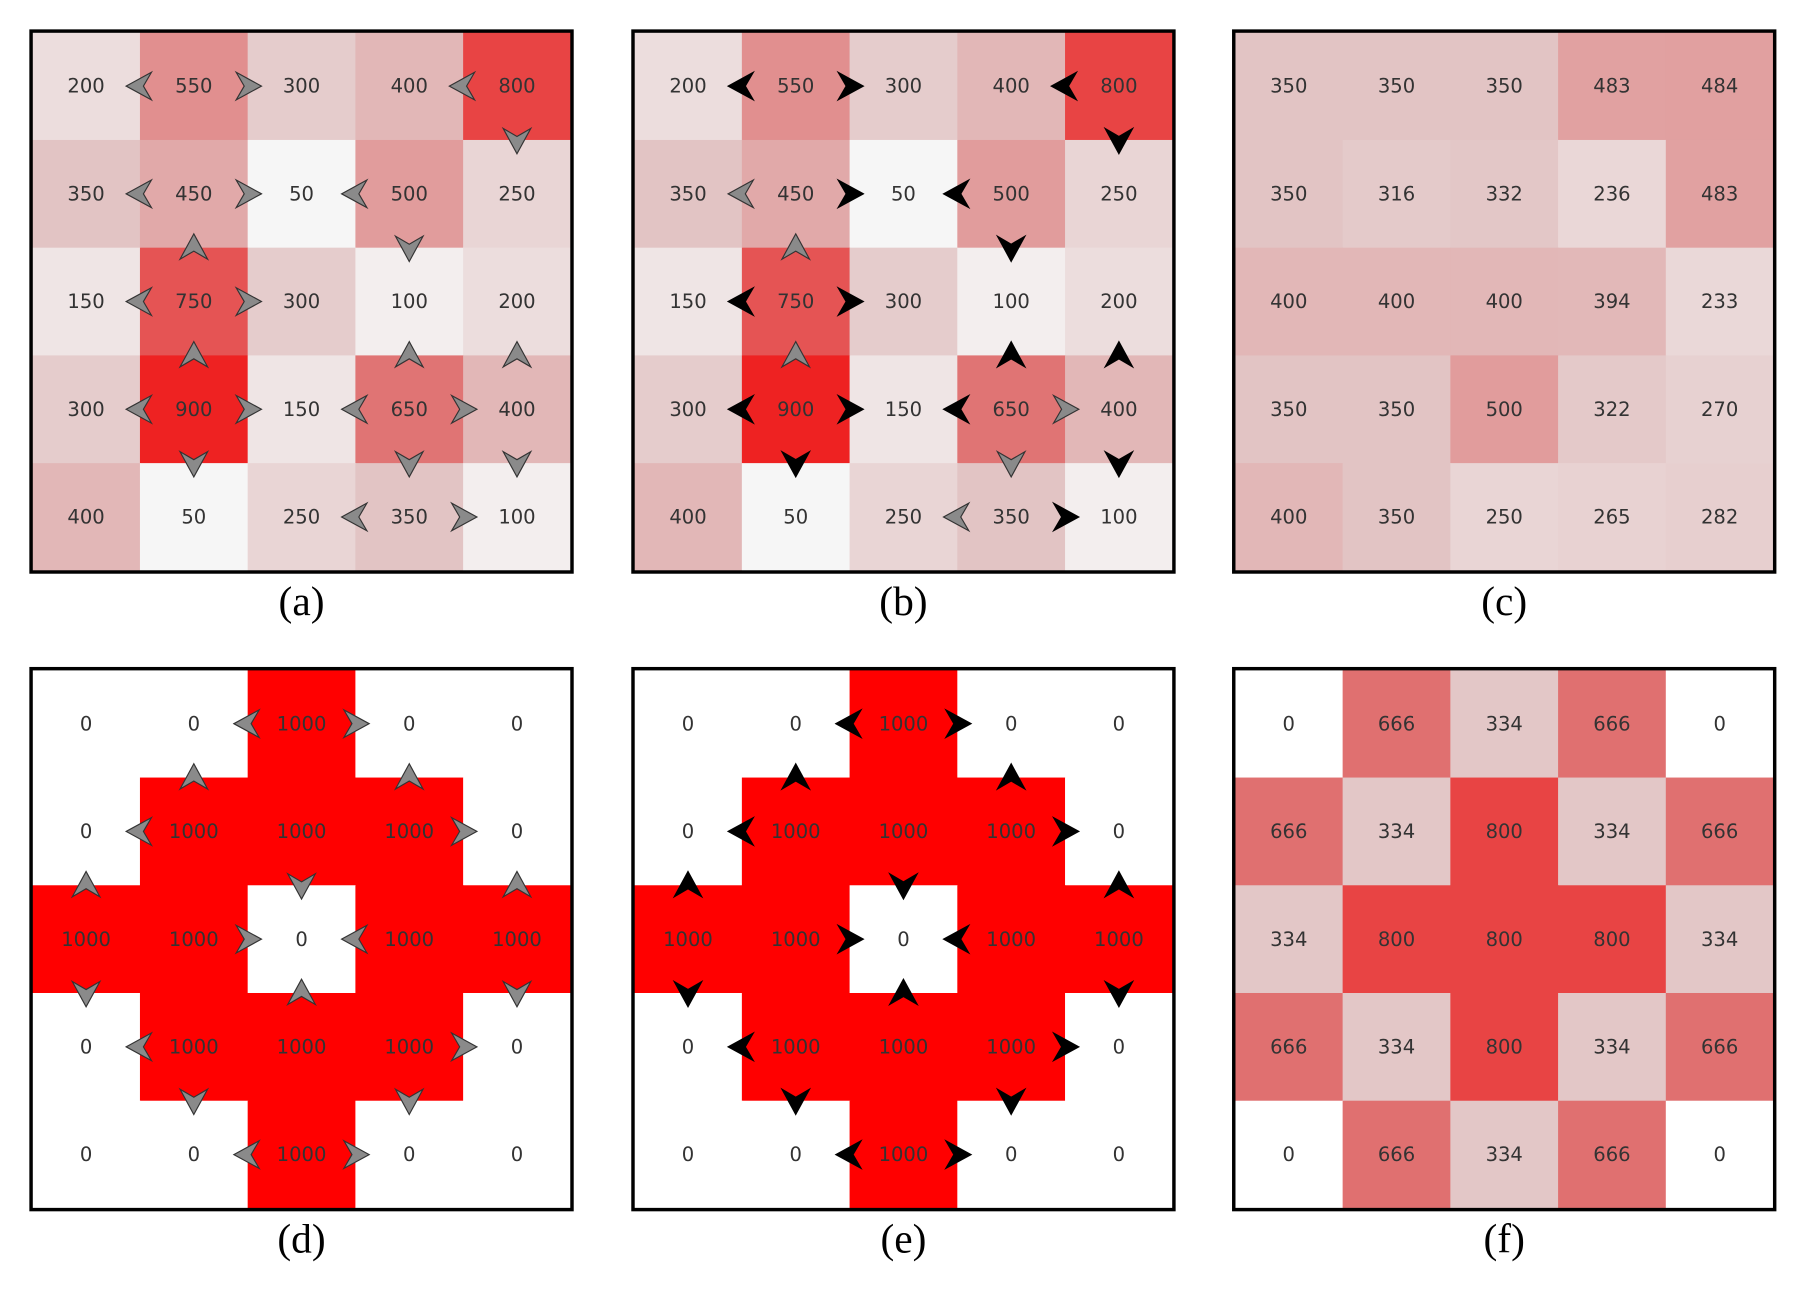 The height and width of the screenshot is (1308, 1800). What do you see at coordinates (1011, 301) in the screenshot?
I see `cell-value: 100` at bounding box center [1011, 301].